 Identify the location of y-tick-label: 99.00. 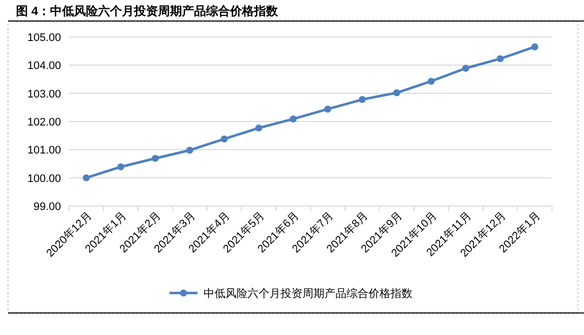
(47, 207).